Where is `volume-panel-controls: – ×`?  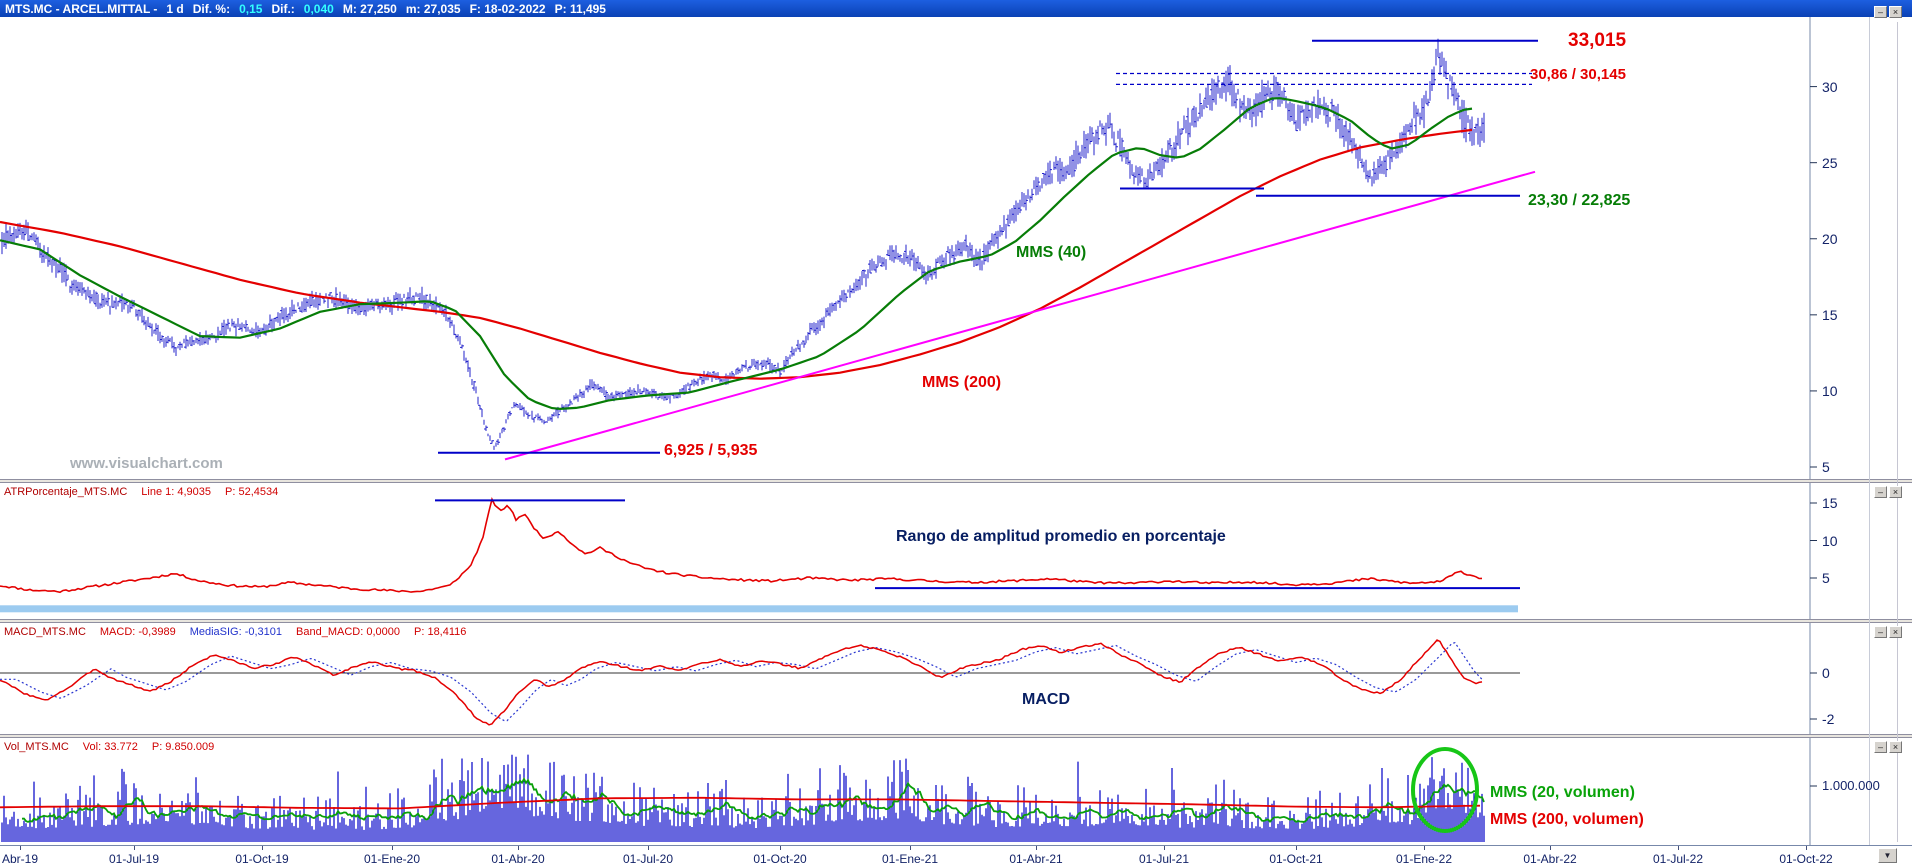
volume-panel-controls: – × is located at coordinates (1888, 747).